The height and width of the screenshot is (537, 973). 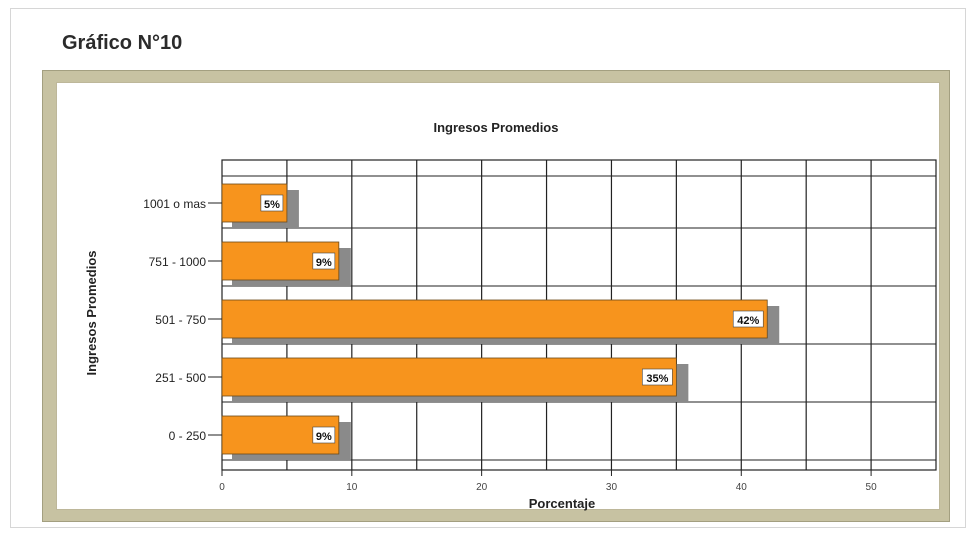 I want to click on x-tick-label: 20, so click(x=482, y=487).